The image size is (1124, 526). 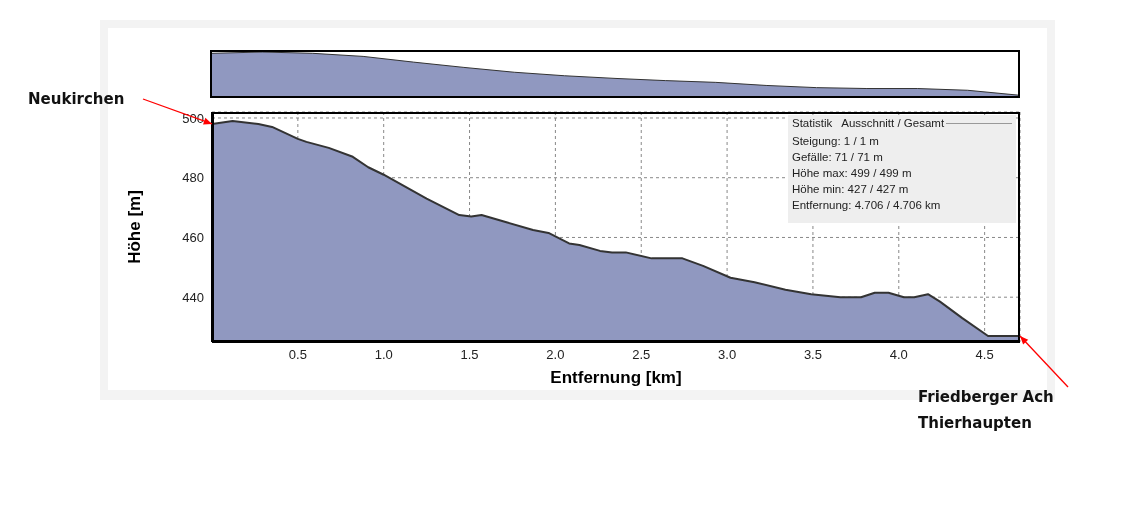 What do you see at coordinates (898, 355) in the screenshot?
I see `x-tick-label: 4.0` at bounding box center [898, 355].